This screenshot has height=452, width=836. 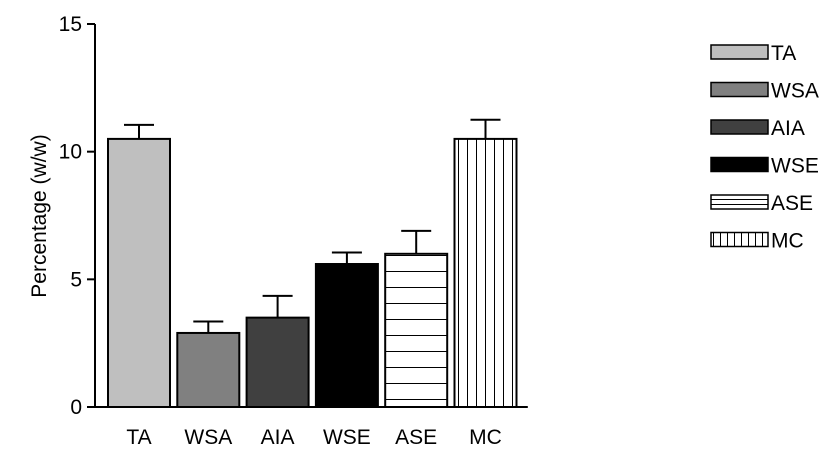 What do you see at coordinates (788, 128) in the screenshot?
I see `legend-label-aia: AIA` at bounding box center [788, 128].